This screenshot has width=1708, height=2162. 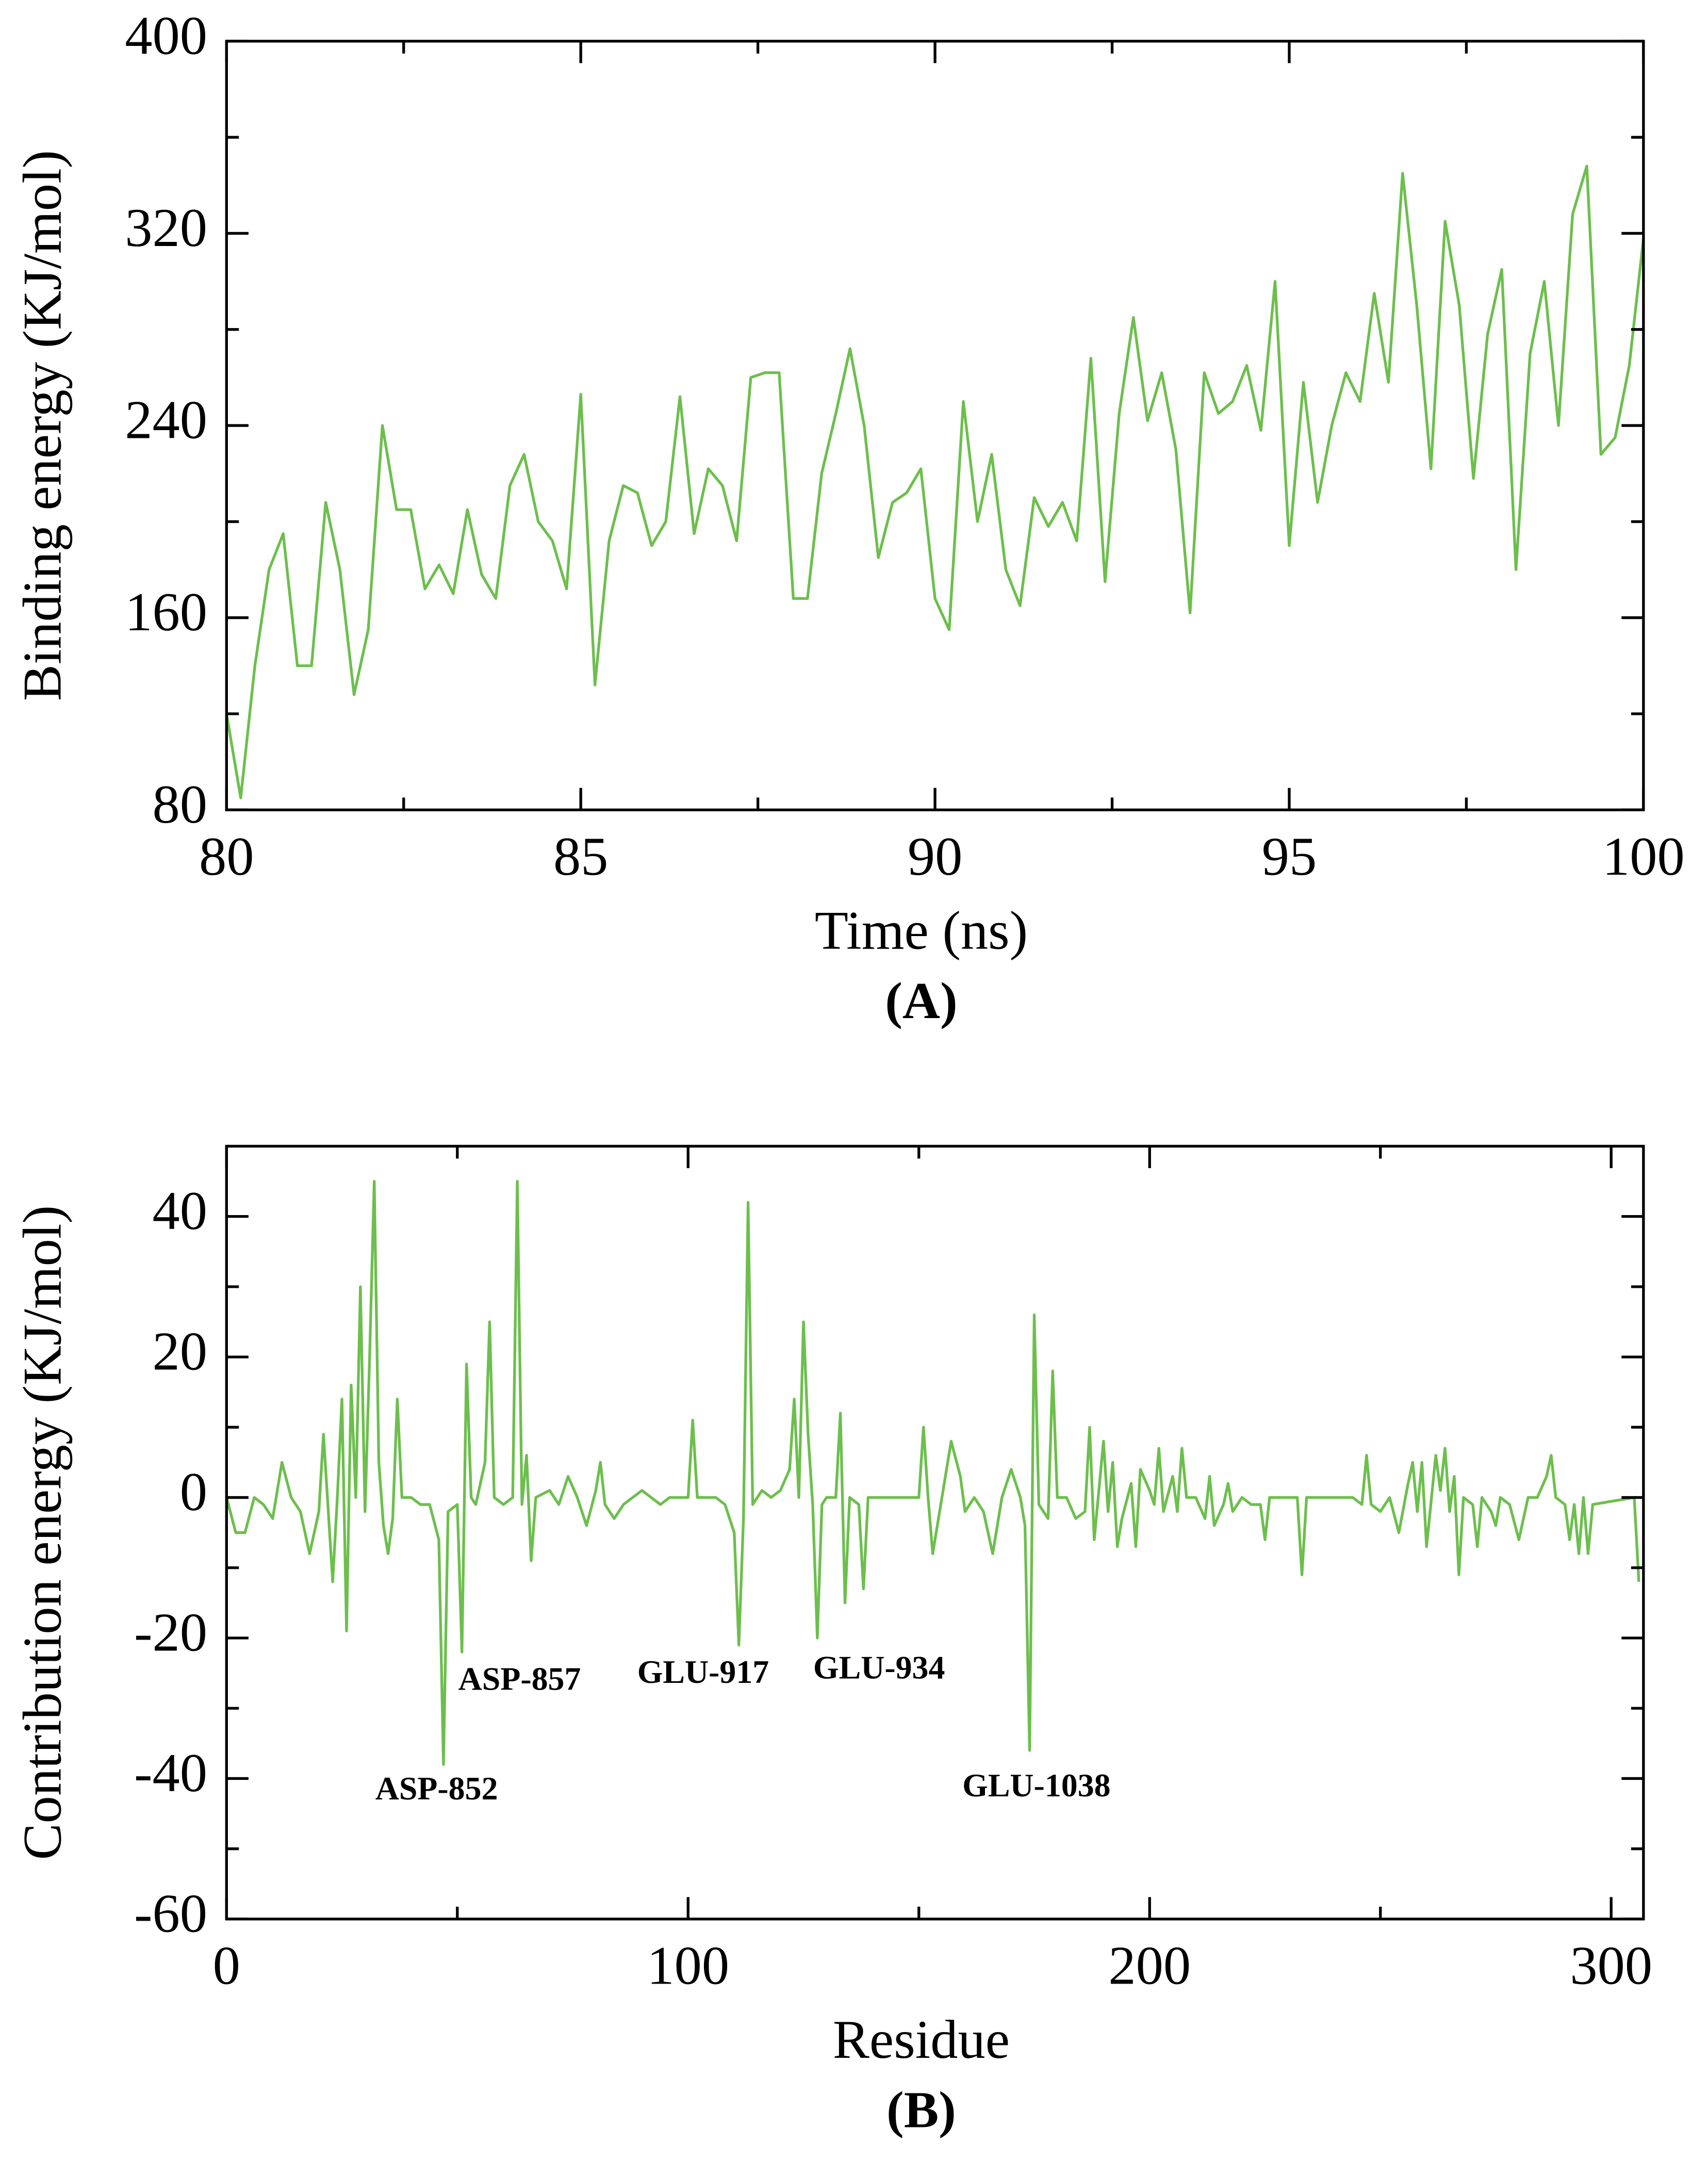 What do you see at coordinates (1036, 1785) in the screenshot?
I see `annotation: GLU-1038` at bounding box center [1036, 1785].